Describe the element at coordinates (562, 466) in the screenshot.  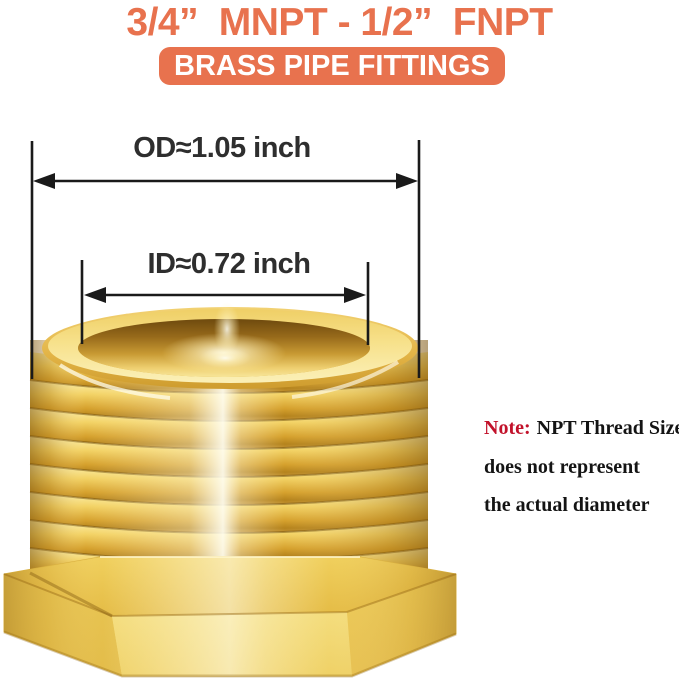
I see `note-line-2: does not represent` at that location.